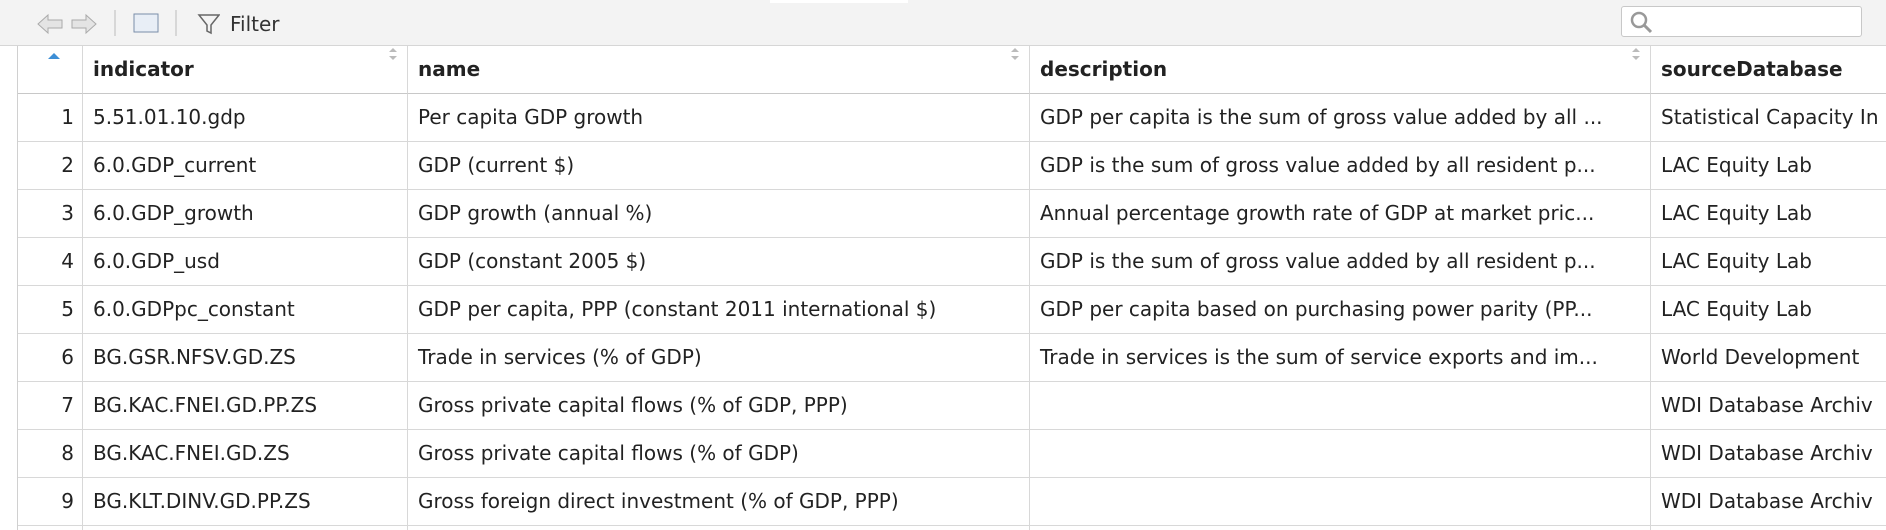 The width and height of the screenshot is (1886, 530). Describe the element at coordinates (839, 1) in the screenshot. I see `tab-edge` at that location.